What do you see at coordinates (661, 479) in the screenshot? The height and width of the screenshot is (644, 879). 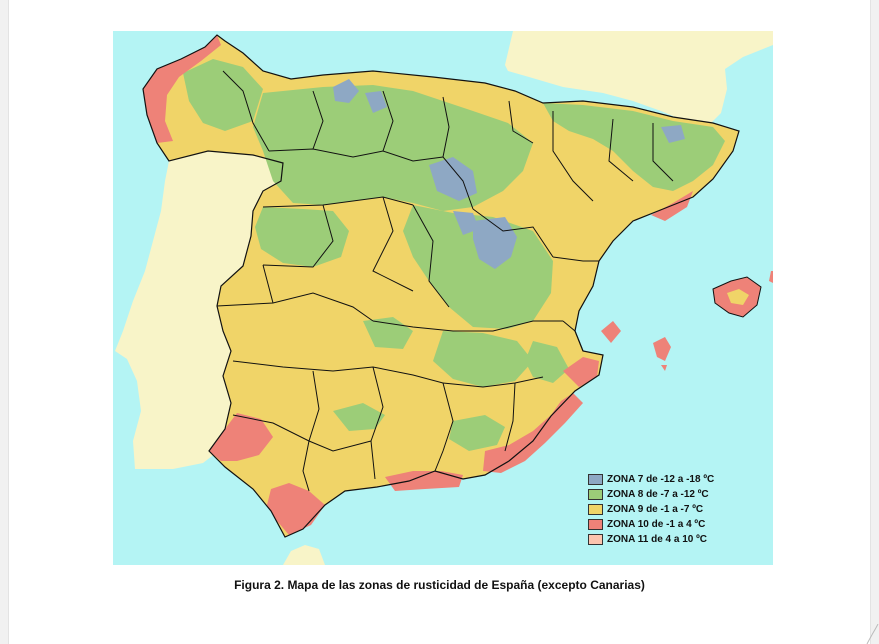 I see `legend-label-zone-7: ZONA 7 de -12 a -18 ºC` at bounding box center [661, 479].